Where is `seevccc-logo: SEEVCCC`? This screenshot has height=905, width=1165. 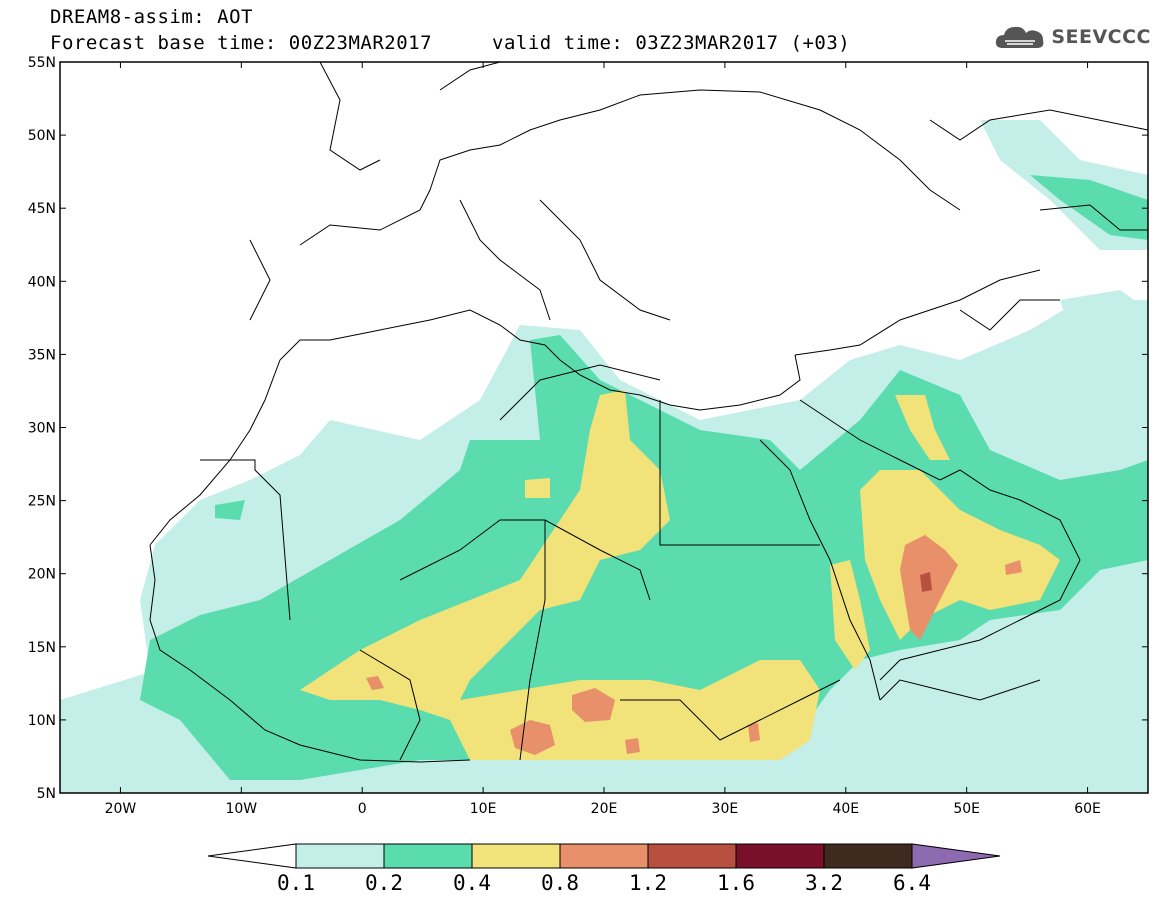 seevccc-logo: SEEVCCC is located at coordinates (1072, 37).